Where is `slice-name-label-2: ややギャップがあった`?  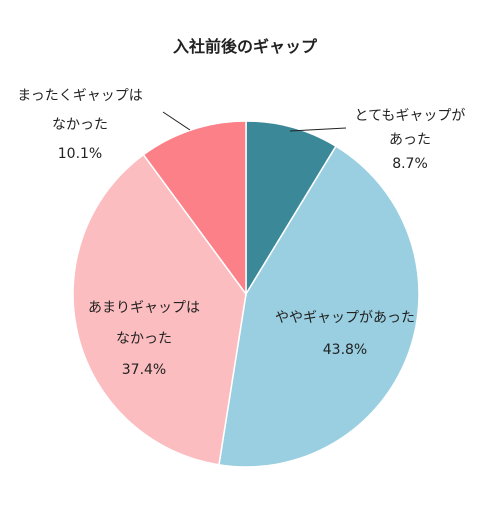 slice-name-label-2: ややギャップがあった is located at coordinates (345, 318).